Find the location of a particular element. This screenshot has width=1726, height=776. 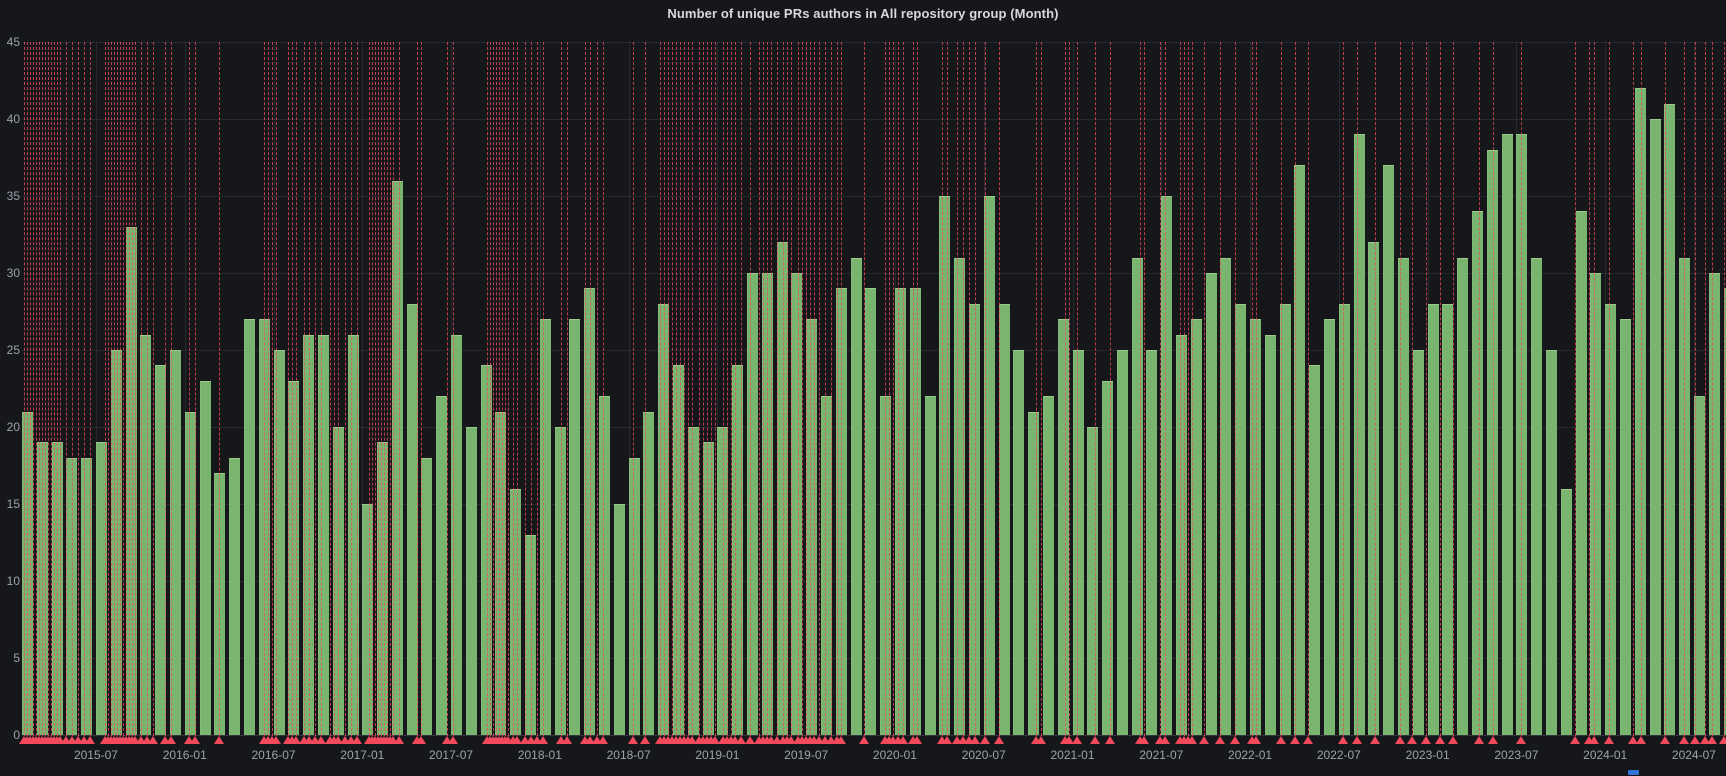

legend-marker is located at coordinates (1633, 772).